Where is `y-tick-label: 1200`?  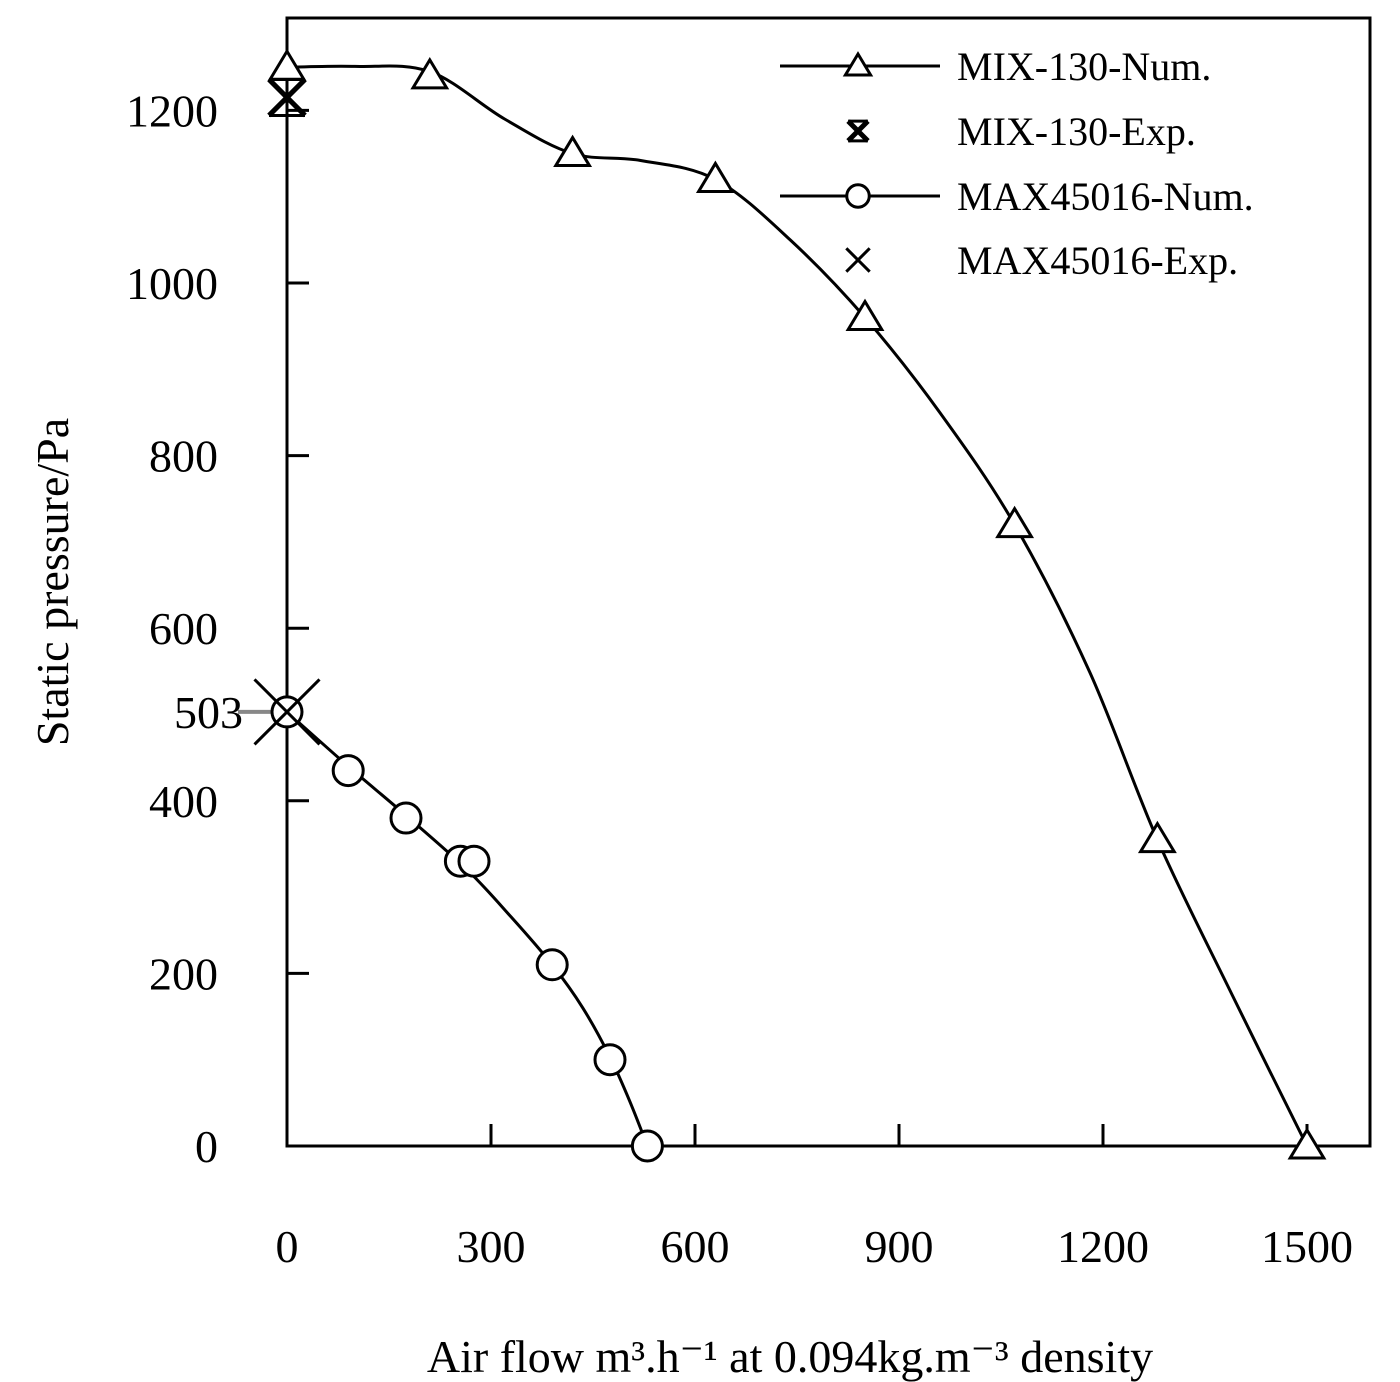
y-tick-label: 1200 is located at coordinates (172, 110).